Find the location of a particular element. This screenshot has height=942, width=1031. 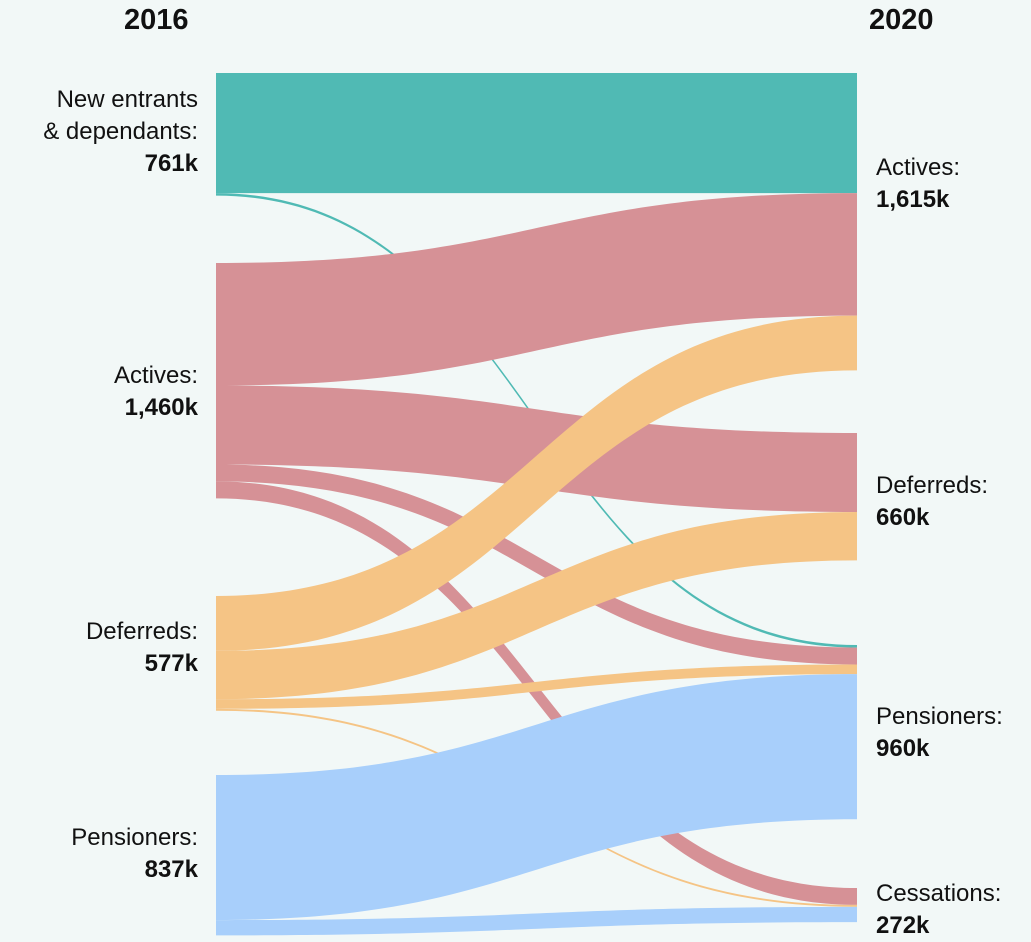

right-label-actives-value: 1,615k is located at coordinates (913, 199).